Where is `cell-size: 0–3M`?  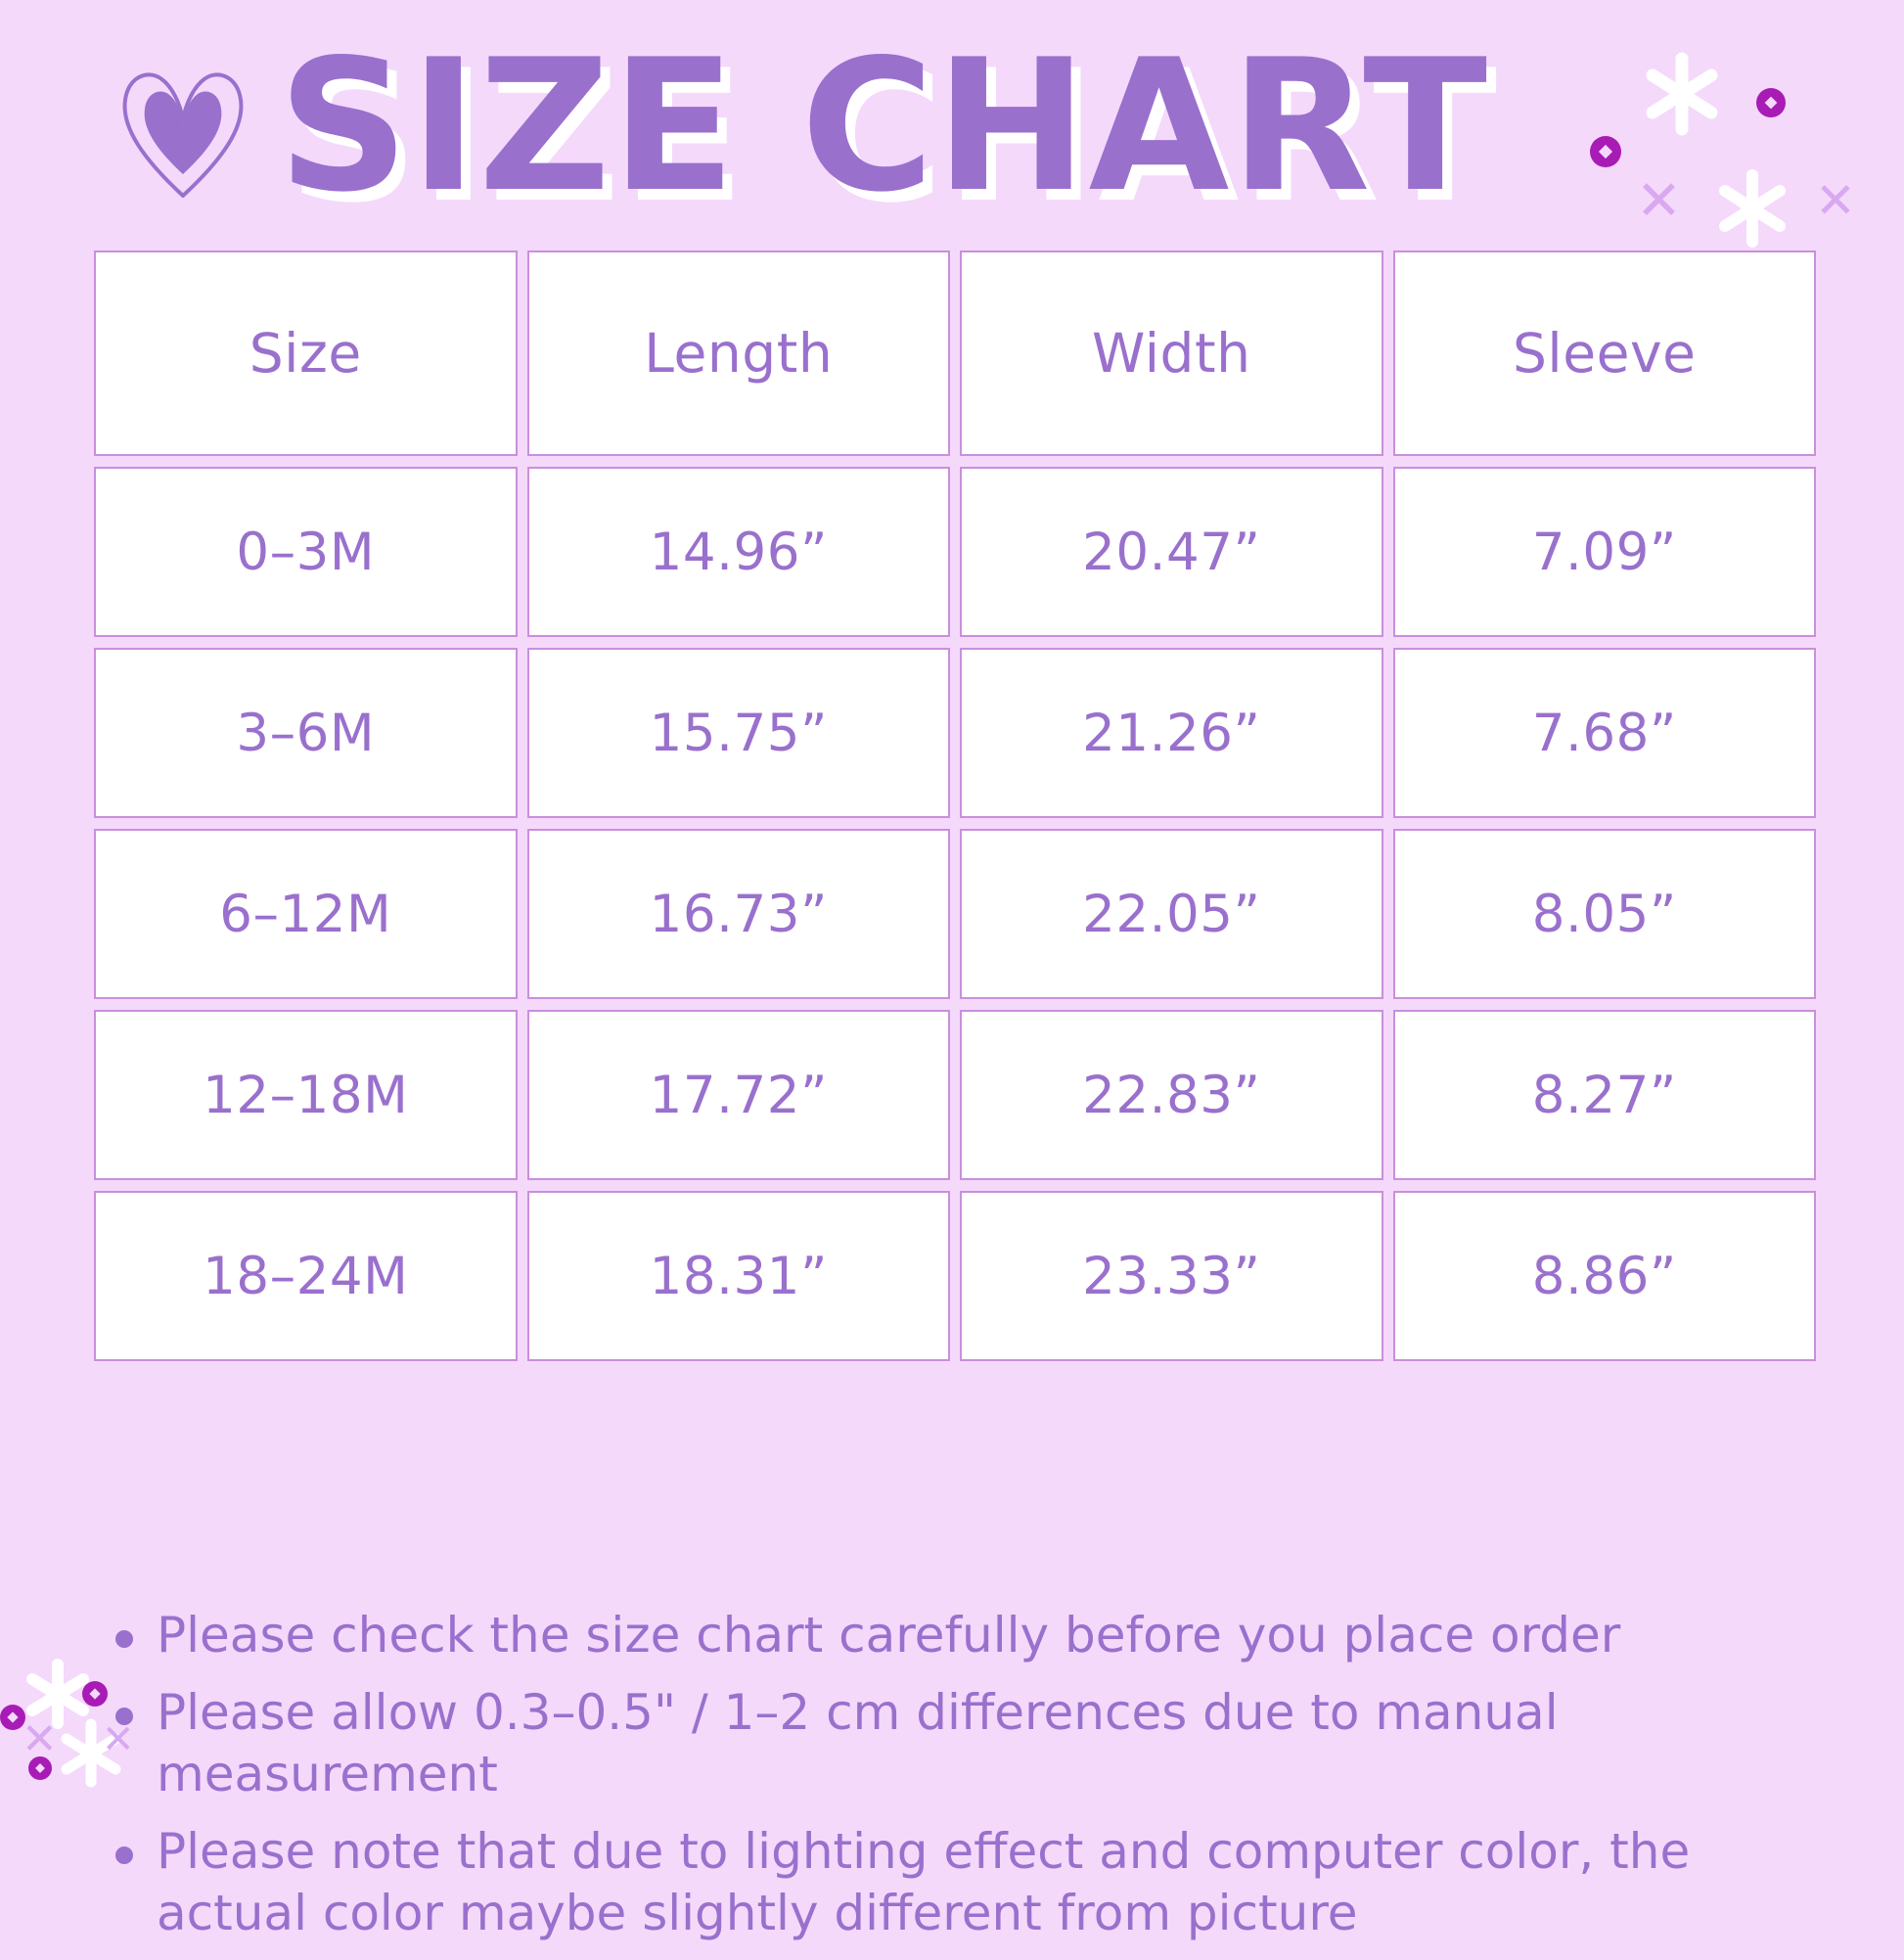 cell-size: 0–3M is located at coordinates (306, 552).